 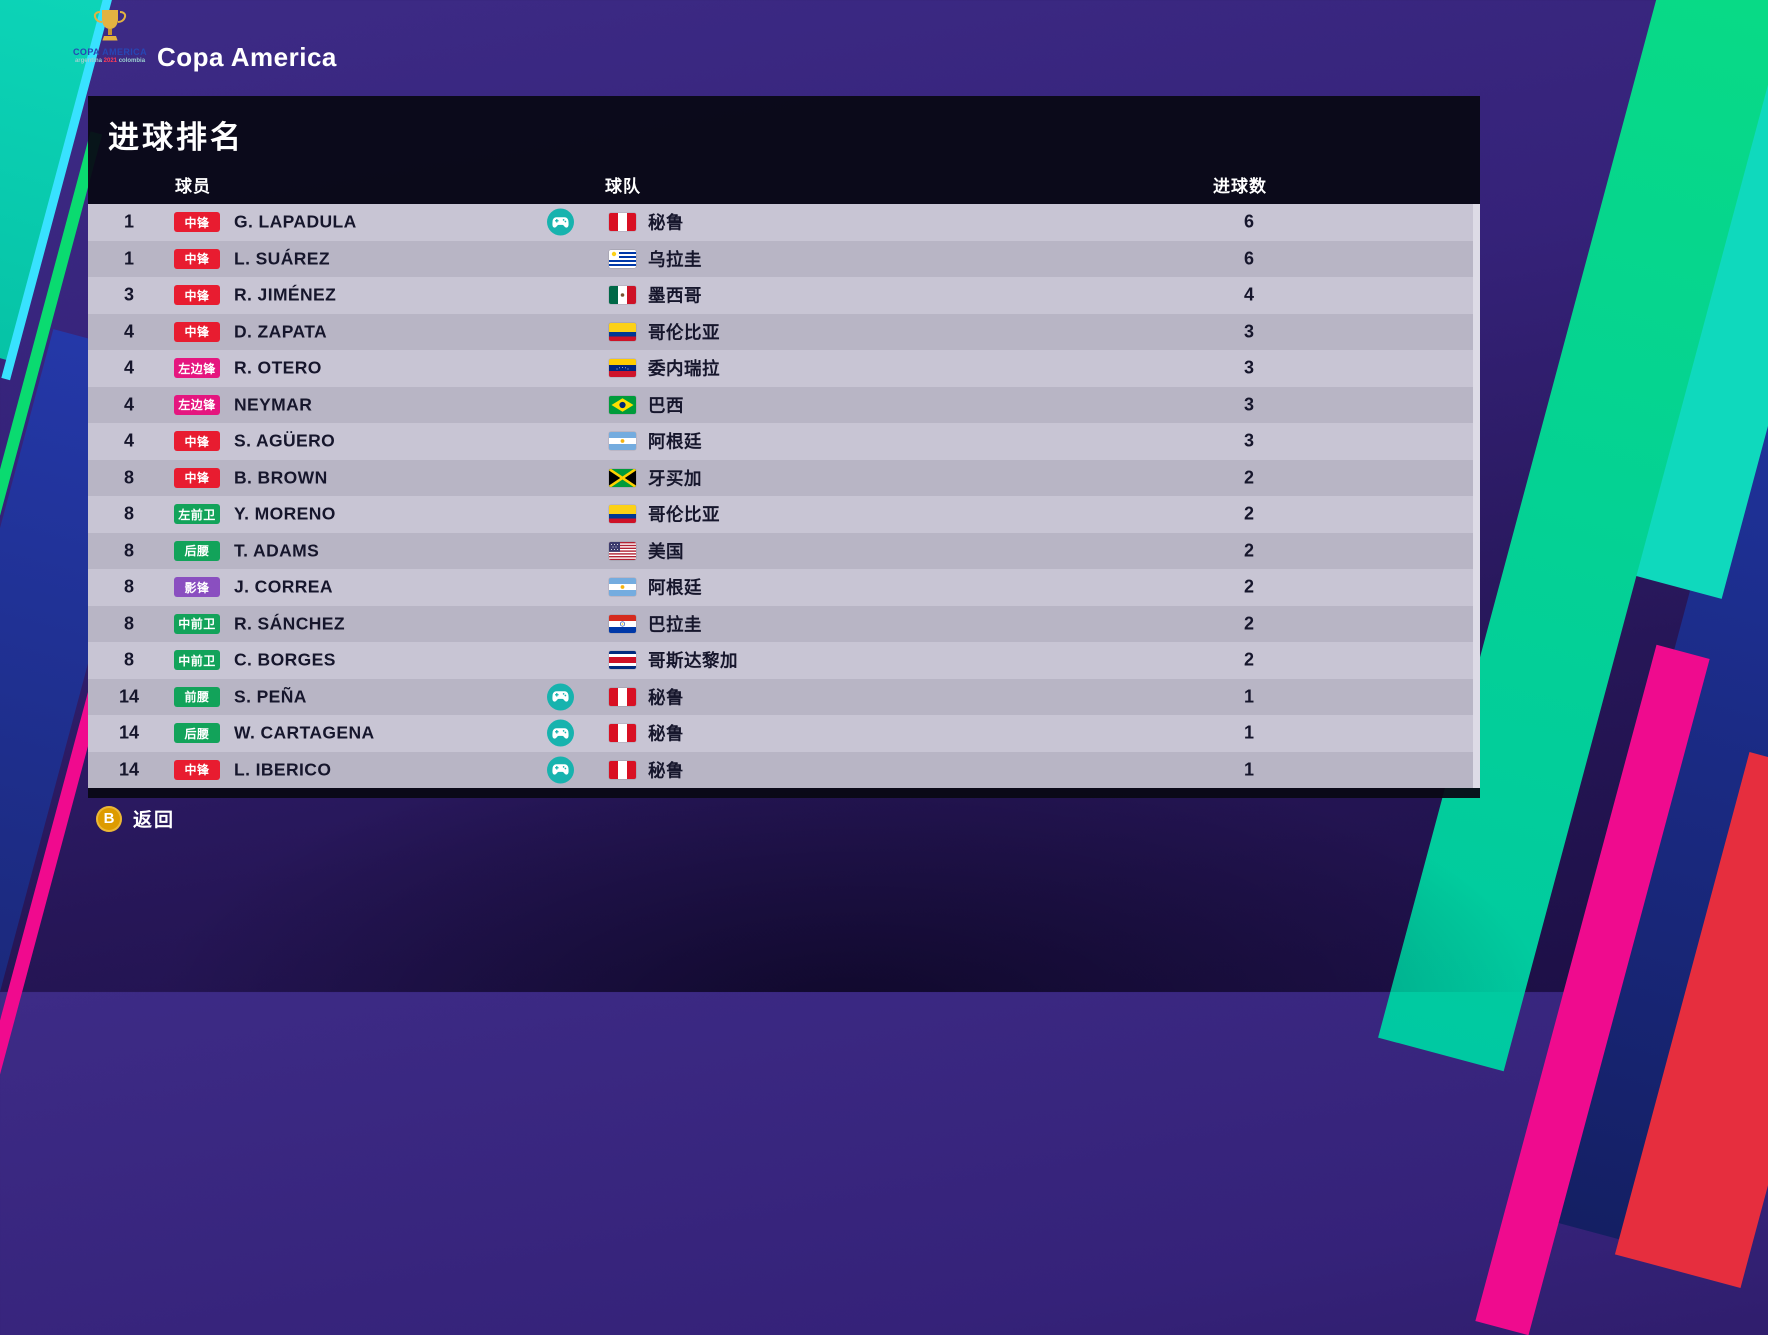 What do you see at coordinates (781, 368) in the screenshot?
I see `table-row: 4 左边锋 R. OTERO 委内瑞拉 3` at bounding box center [781, 368].